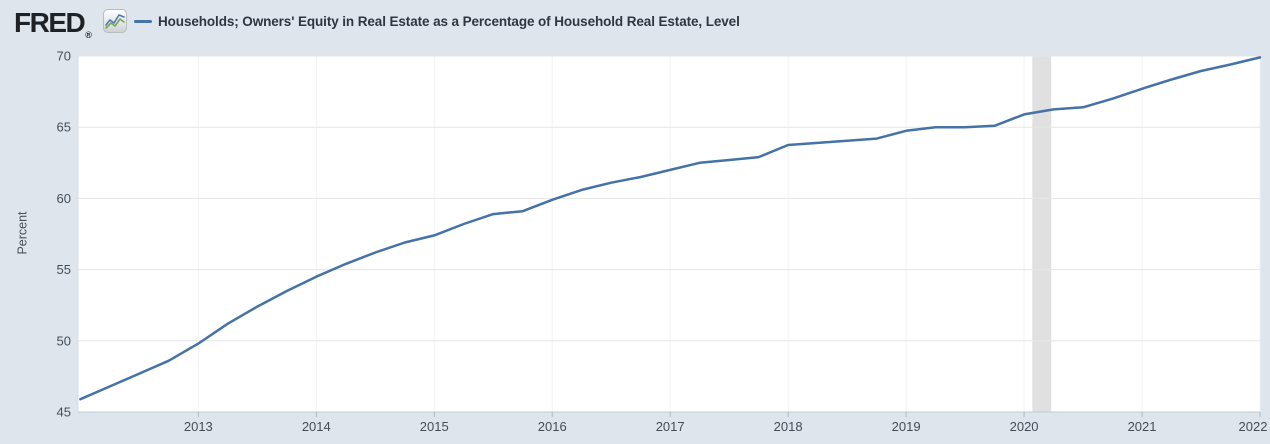 The width and height of the screenshot is (1270, 444). Describe the element at coordinates (88, 35) in the screenshot. I see `registered-trademark-icon: ®` at that location.